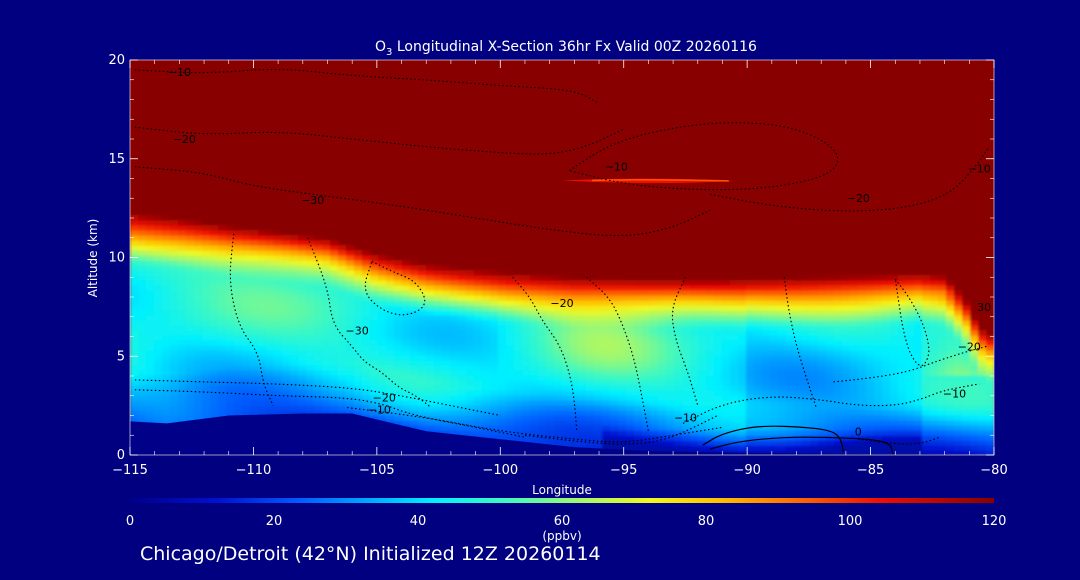 Image resolution: width=1080 pixels, height=580 pixels. What do you see at coordinates (685, 417) in the screenshot?
I see `contour-label: −10` at bounding box center [685, 417].